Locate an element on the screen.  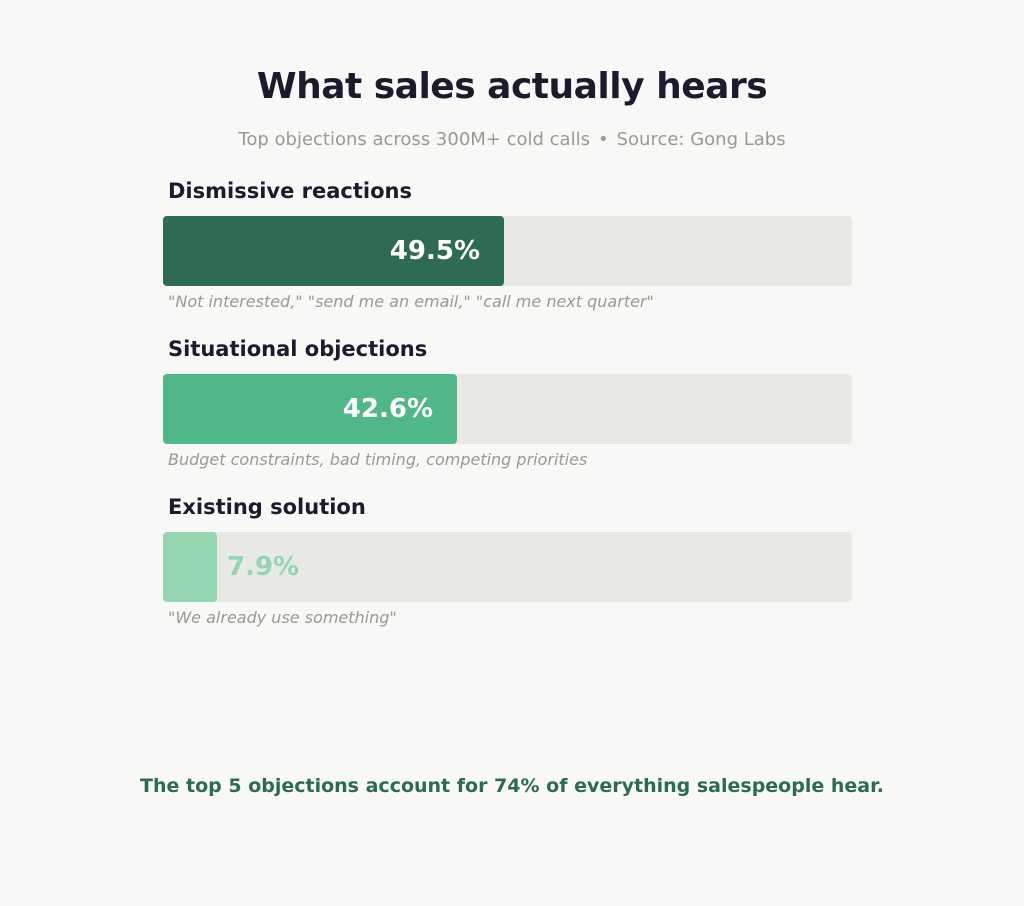
category-label: Situational objections is located at coordinates (298, 349).